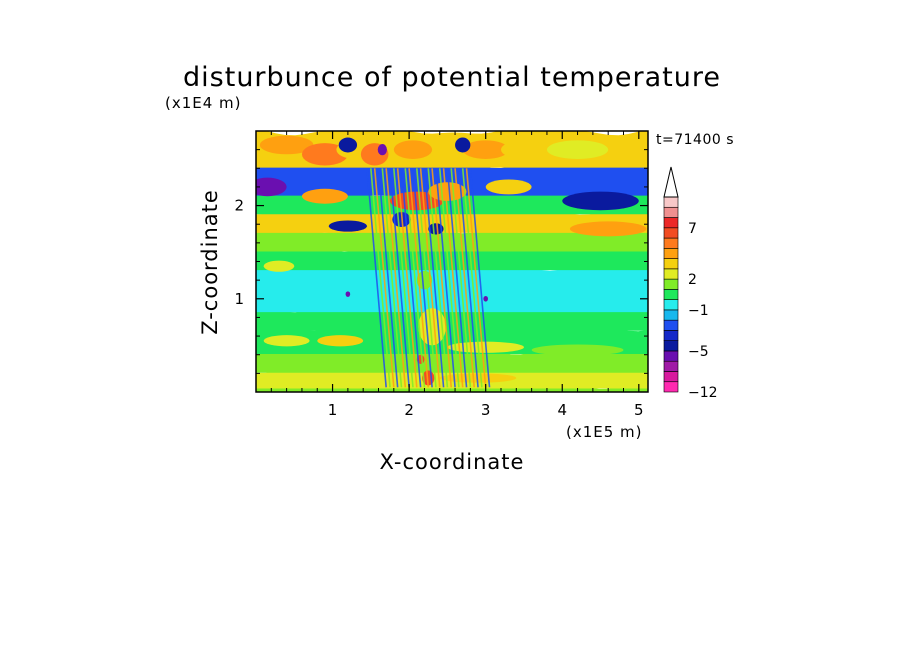 The height and width of the screenshot is (654, 904). Describe the element at coordinates (452, 77) in the screenshot. I see `chart-title: disturbunce of potential temperature` at that location.